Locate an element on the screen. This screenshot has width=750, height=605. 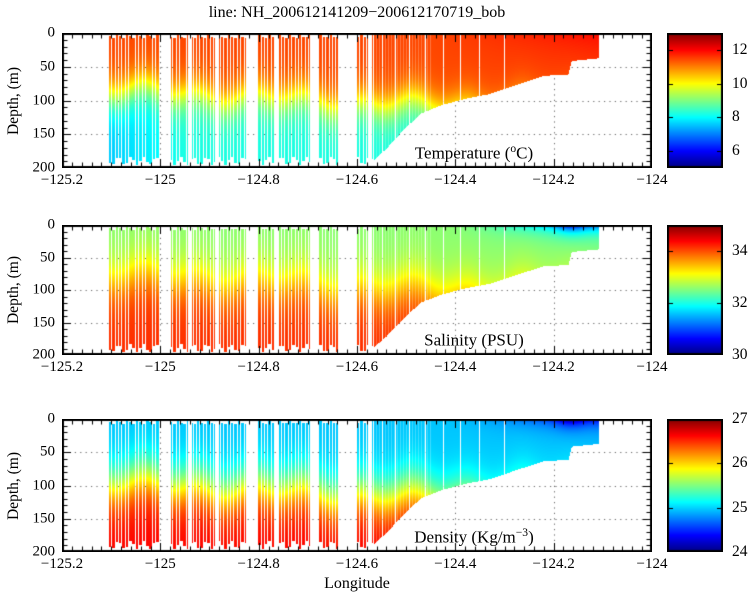
salinity-colorbar: 30 32 34 is located at coordinates (707, 294).